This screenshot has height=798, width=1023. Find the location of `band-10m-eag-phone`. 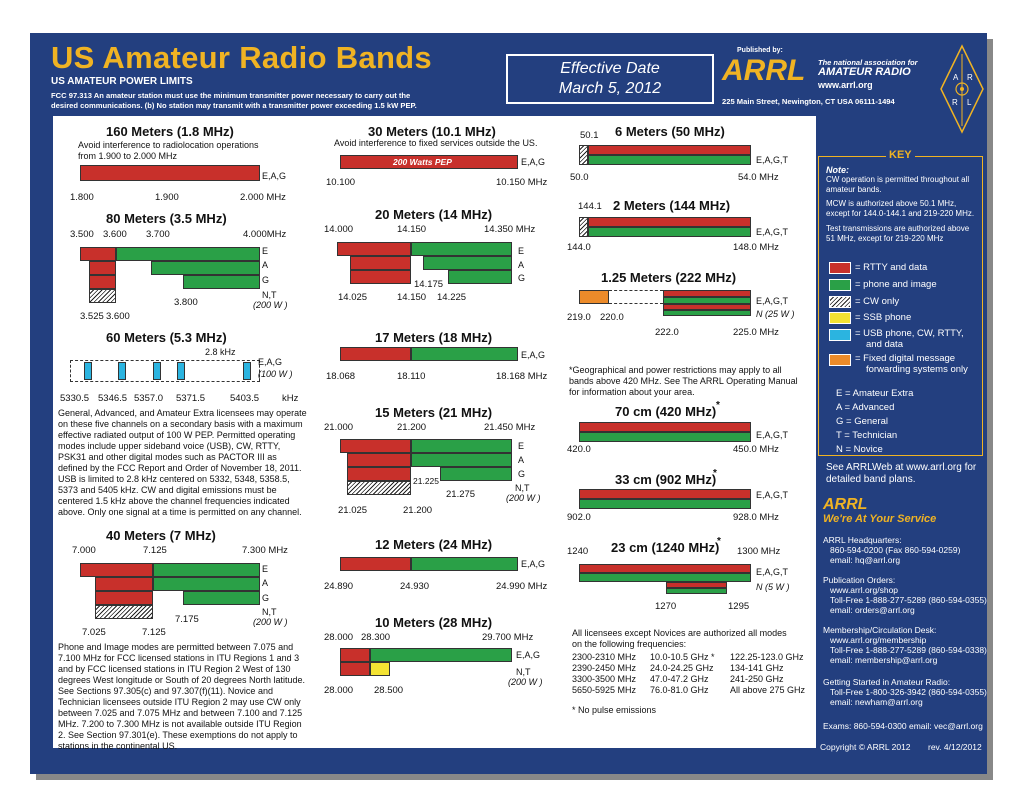

band-10m-eag-phone is located at coordinates (441, 655).